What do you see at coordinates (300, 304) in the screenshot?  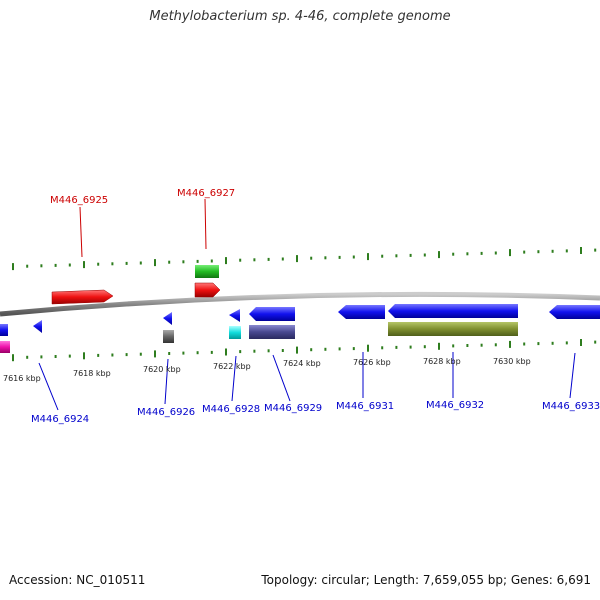 I see `genome-backbone` at bounding box center [300, 304].